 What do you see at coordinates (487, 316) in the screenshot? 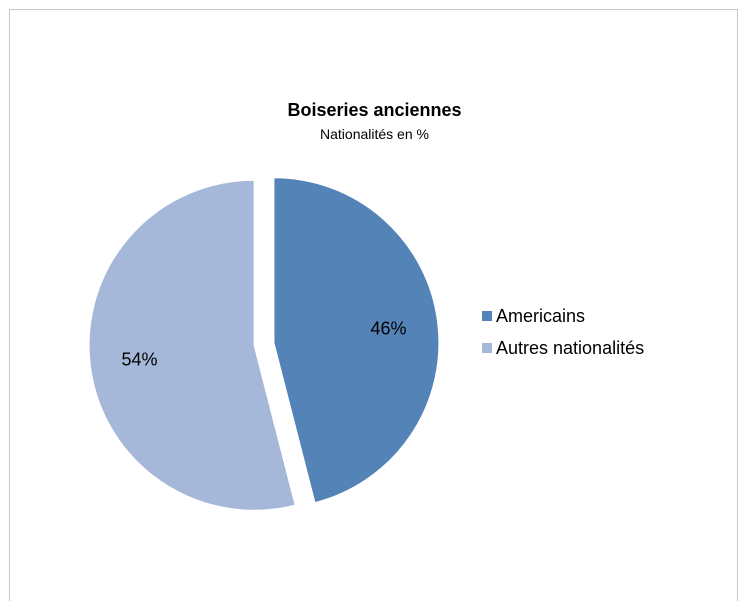
I see `legend-swatch-americains` at bounding box center [487, 316].